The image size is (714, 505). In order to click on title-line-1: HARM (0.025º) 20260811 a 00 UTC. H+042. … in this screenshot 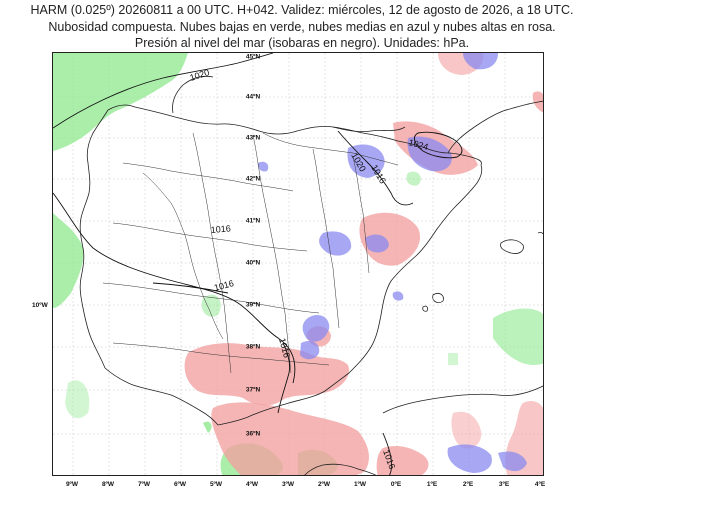, I will do `click(302, 10)`.